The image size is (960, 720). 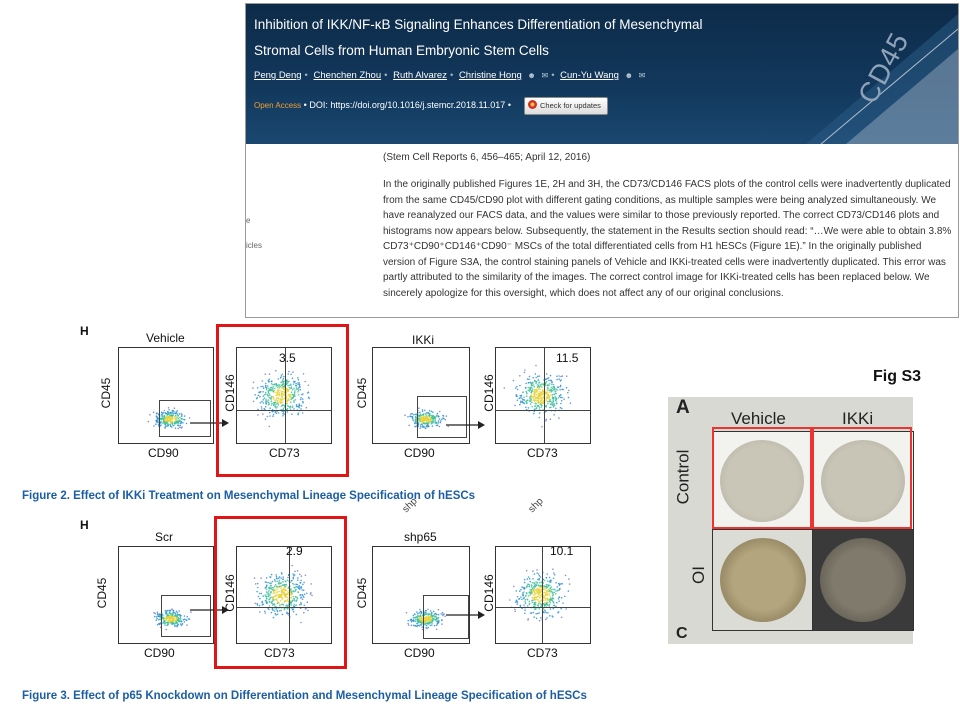 What do you see at coordinates (698, 575) in the screenshot?
I see `fig-s3-row-label: OI` at bounding box center [698, 575].